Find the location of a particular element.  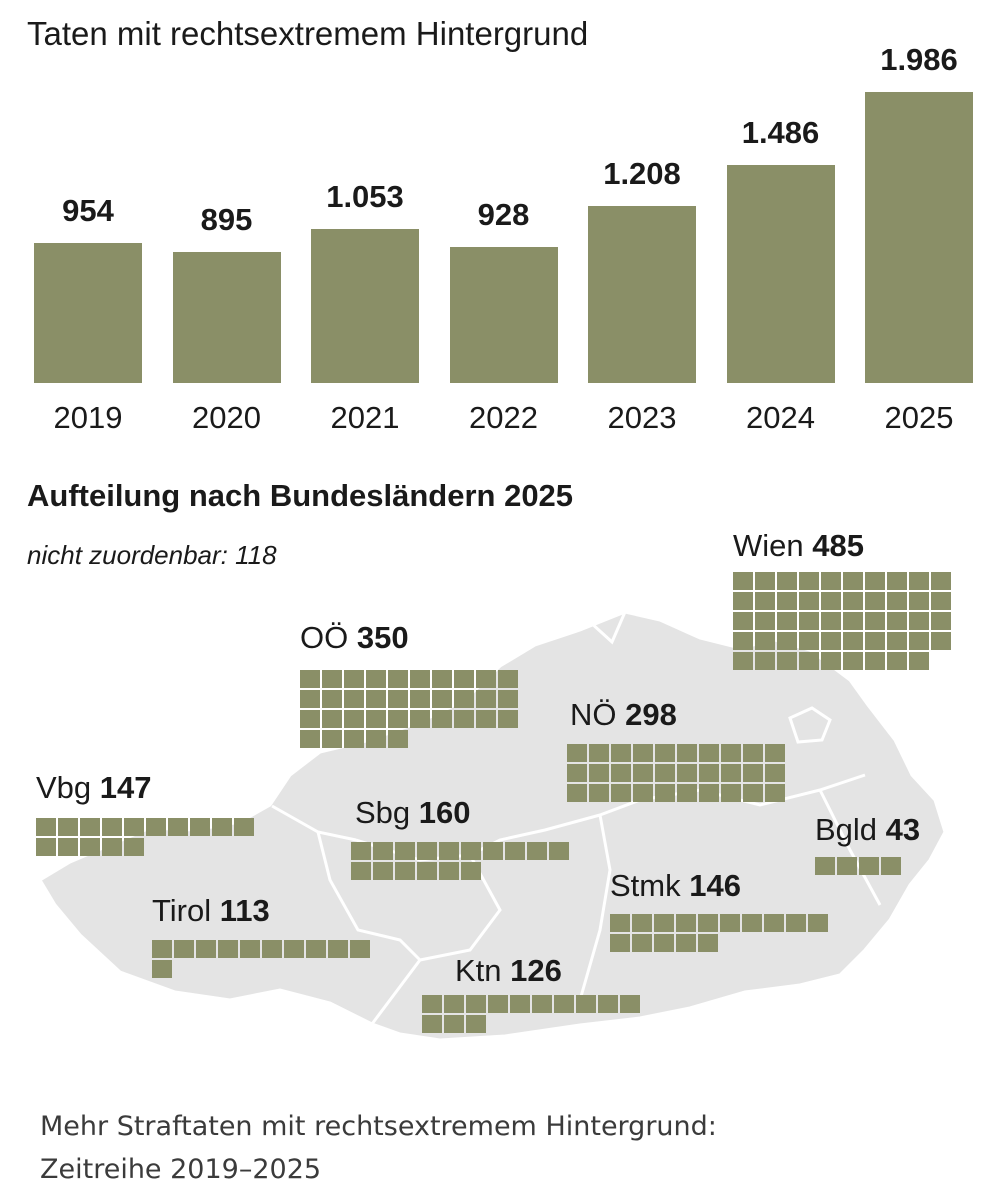

region-value: 350 is located at coordinates (382, 637).